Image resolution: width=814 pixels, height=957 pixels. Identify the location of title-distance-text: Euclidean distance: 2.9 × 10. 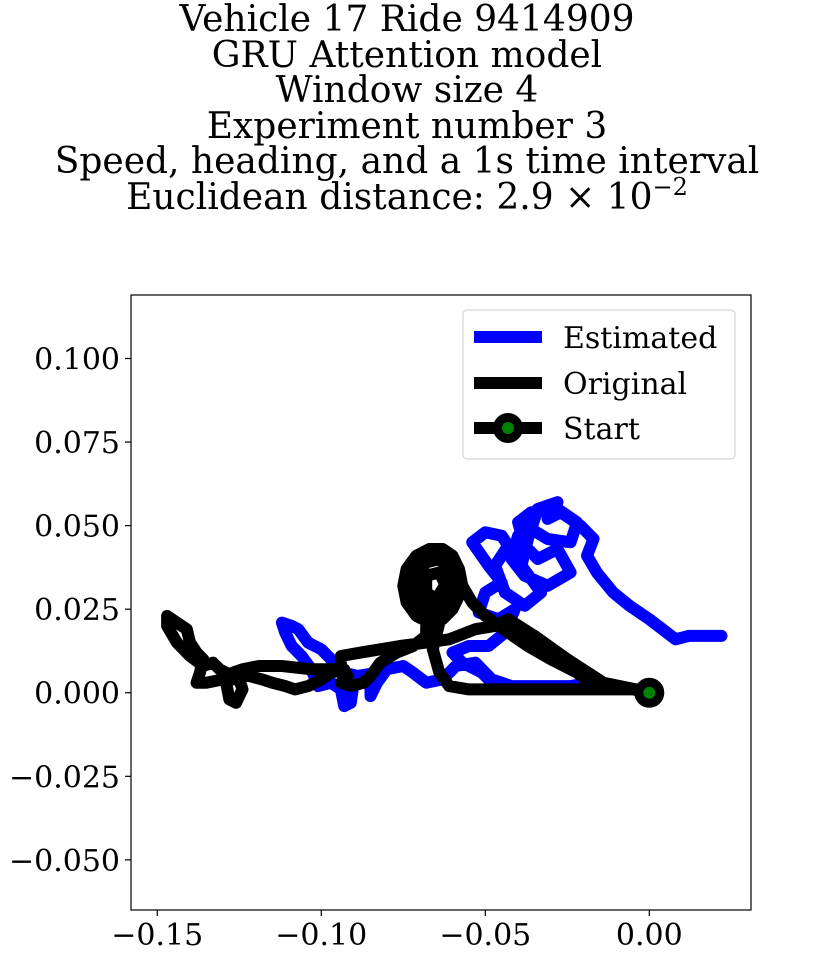
(389, 197).